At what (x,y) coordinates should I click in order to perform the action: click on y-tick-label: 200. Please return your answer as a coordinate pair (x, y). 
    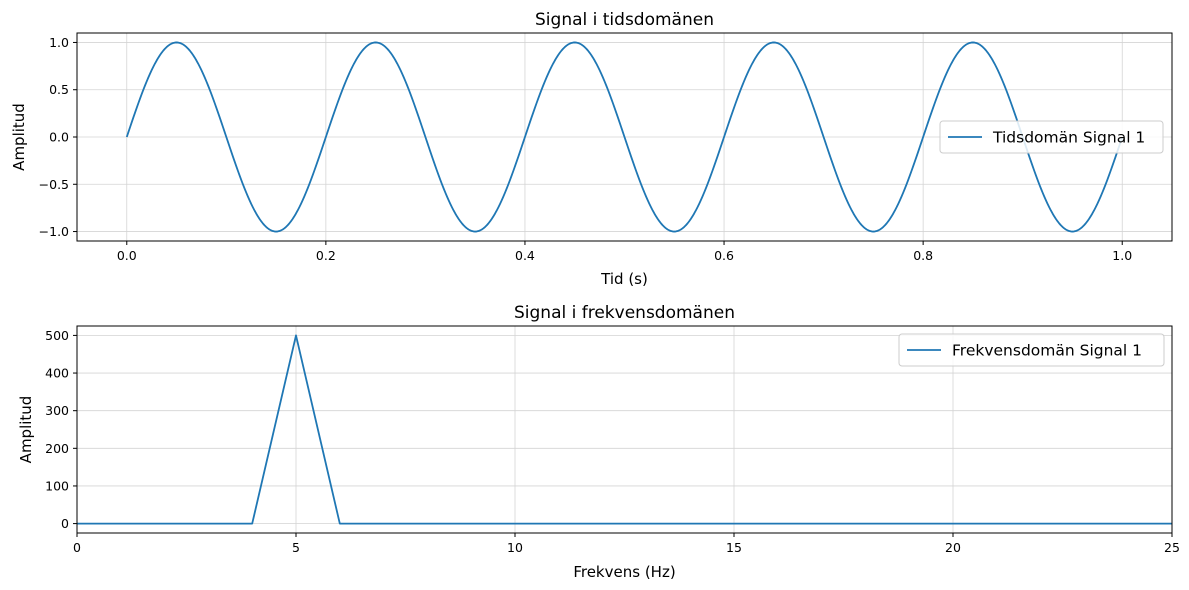
    Looking at the image, I should click on (57, 448).